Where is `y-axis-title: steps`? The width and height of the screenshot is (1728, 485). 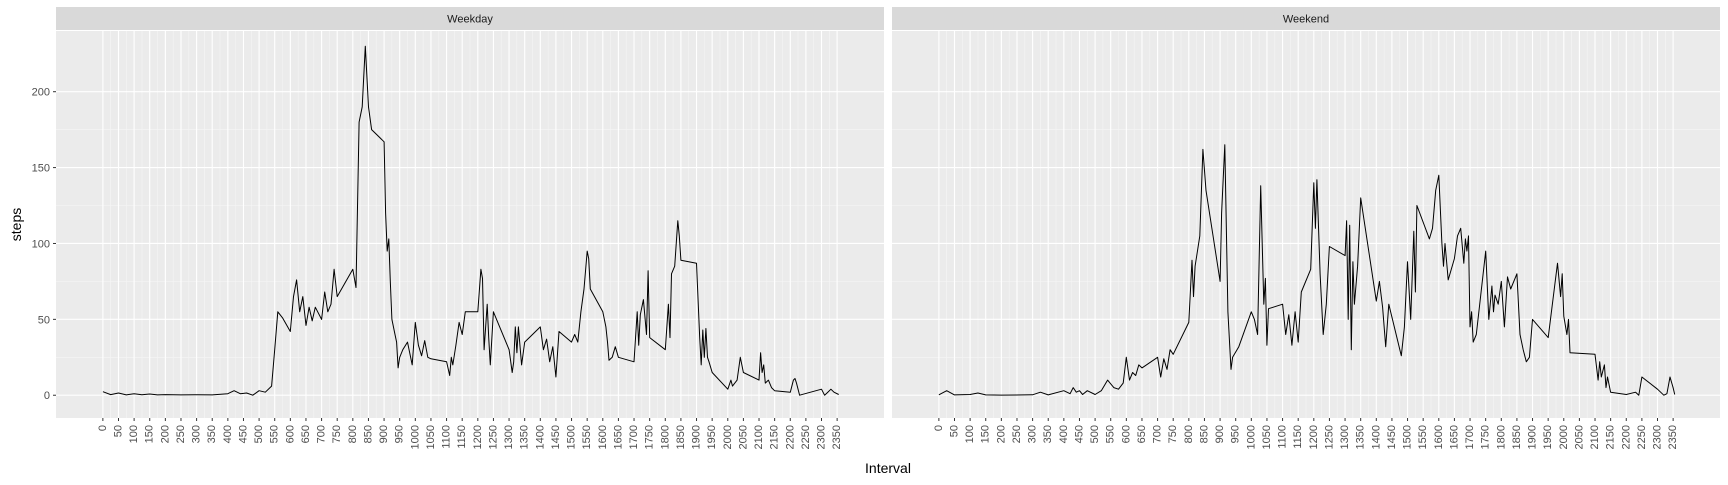 y-axis-title: steps is located at coordinates (16, 224).